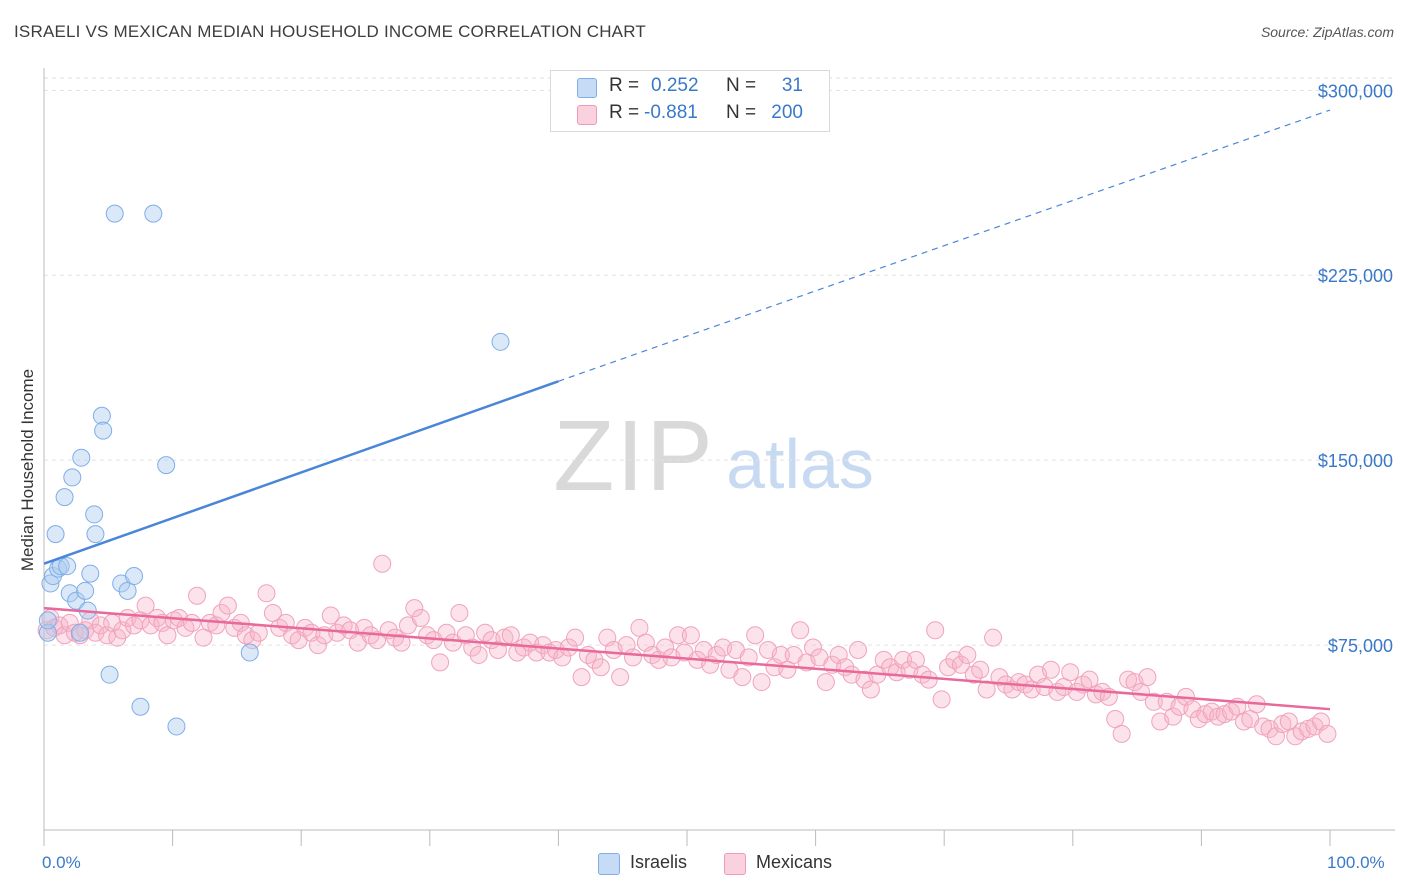 This screenshot has height=892, width=1406. What do you see at coordinates (792, 85) in the screenshot?
I see `n-value-israelis: 31` at bounding box center [792, 85].